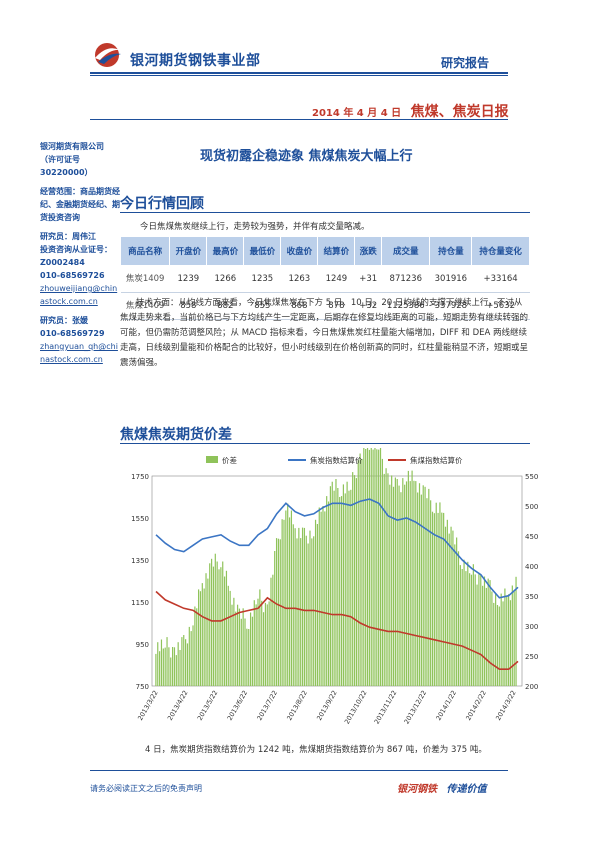  What do you see at coordinates (142, 645) in the screenshot?
I see `left-tick-label: 950` at bounding box center [142, 645].